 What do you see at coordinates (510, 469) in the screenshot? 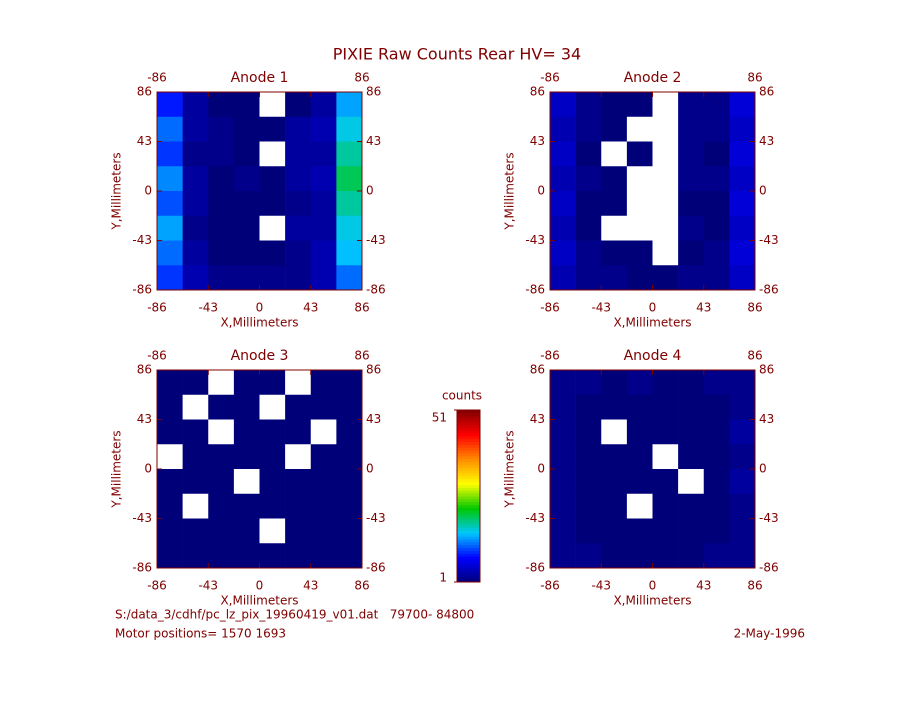
I see `y-axis-label: Y,Millimeters` at bounding box center [510, 469].